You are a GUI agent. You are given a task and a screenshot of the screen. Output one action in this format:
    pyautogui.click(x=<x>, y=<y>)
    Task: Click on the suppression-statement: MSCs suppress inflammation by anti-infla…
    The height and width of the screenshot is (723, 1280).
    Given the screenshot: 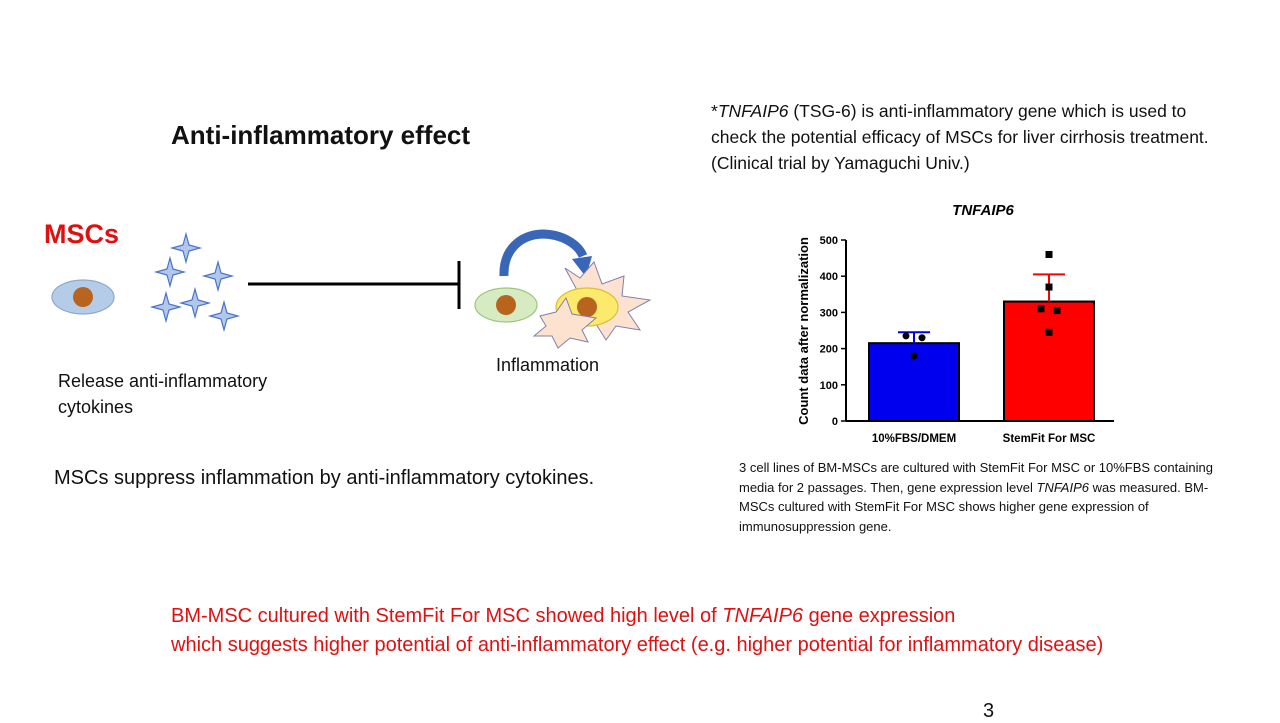 What is the action you would take?
    pyautogui.click(x=324, y=478)
    